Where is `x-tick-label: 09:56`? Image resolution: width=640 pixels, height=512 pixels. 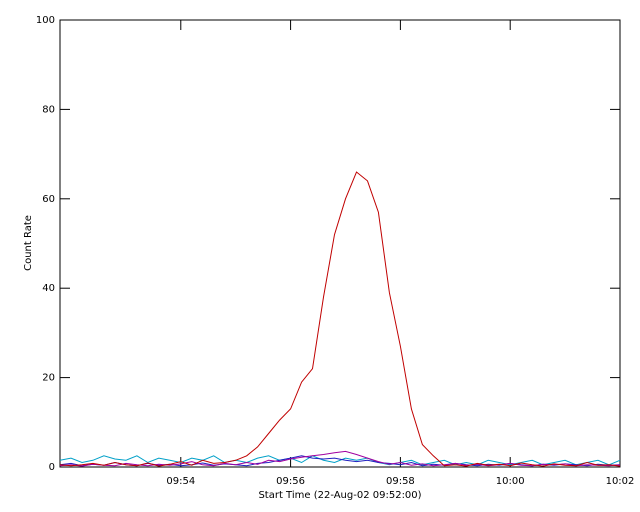 x-tick-label: 09:56 is located at coordinates (290, 481).